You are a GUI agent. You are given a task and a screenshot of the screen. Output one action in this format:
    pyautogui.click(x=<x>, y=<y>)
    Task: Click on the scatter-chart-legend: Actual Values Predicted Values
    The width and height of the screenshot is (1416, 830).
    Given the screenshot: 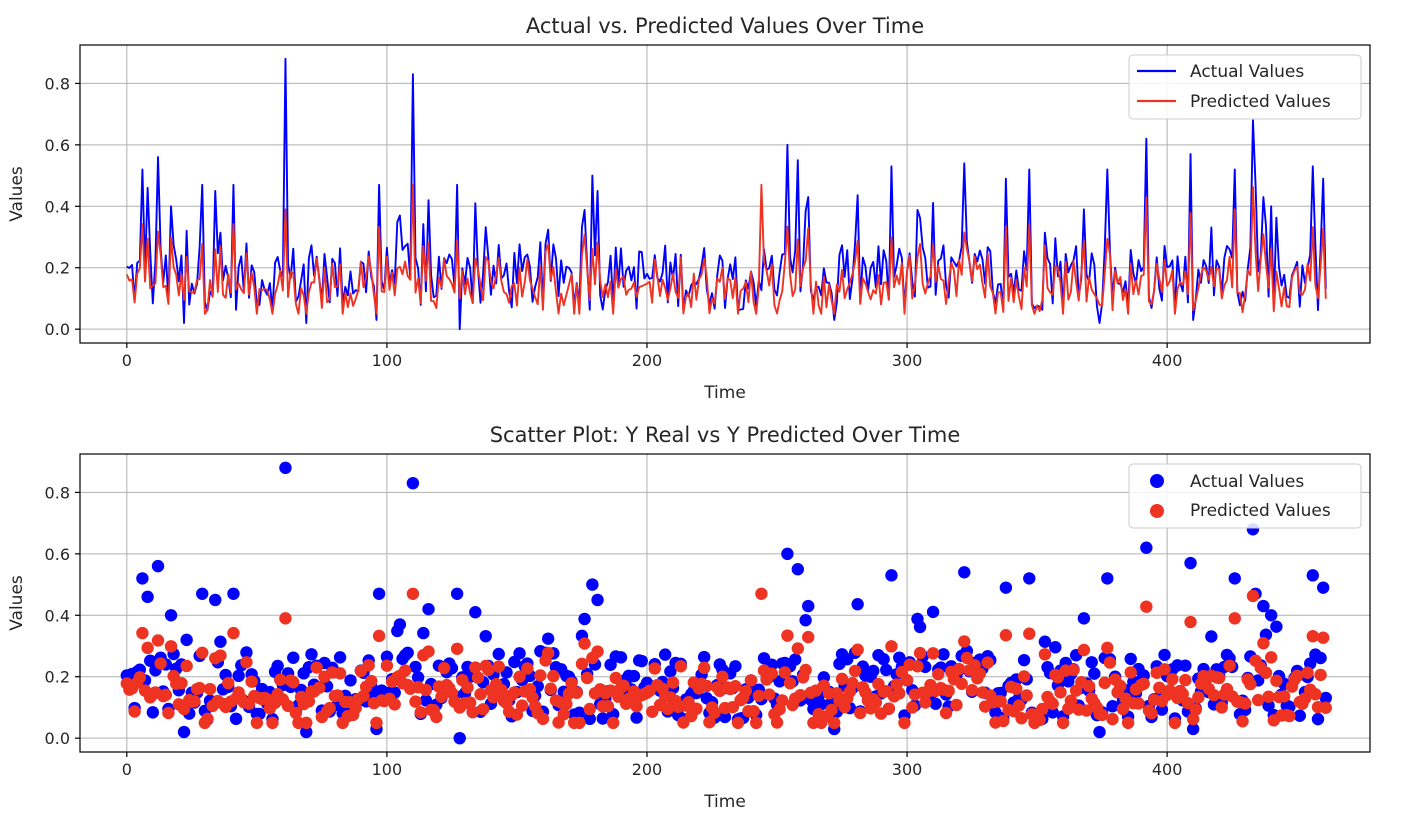 What is the action you would take?
    pyautogui.click(x=1245, y=496)
    